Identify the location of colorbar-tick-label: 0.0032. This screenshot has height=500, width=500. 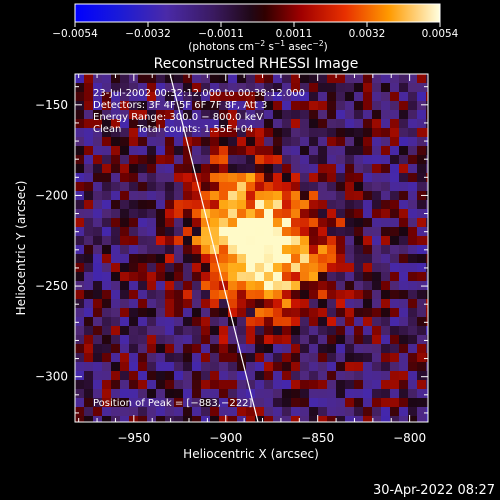
(367, 34).